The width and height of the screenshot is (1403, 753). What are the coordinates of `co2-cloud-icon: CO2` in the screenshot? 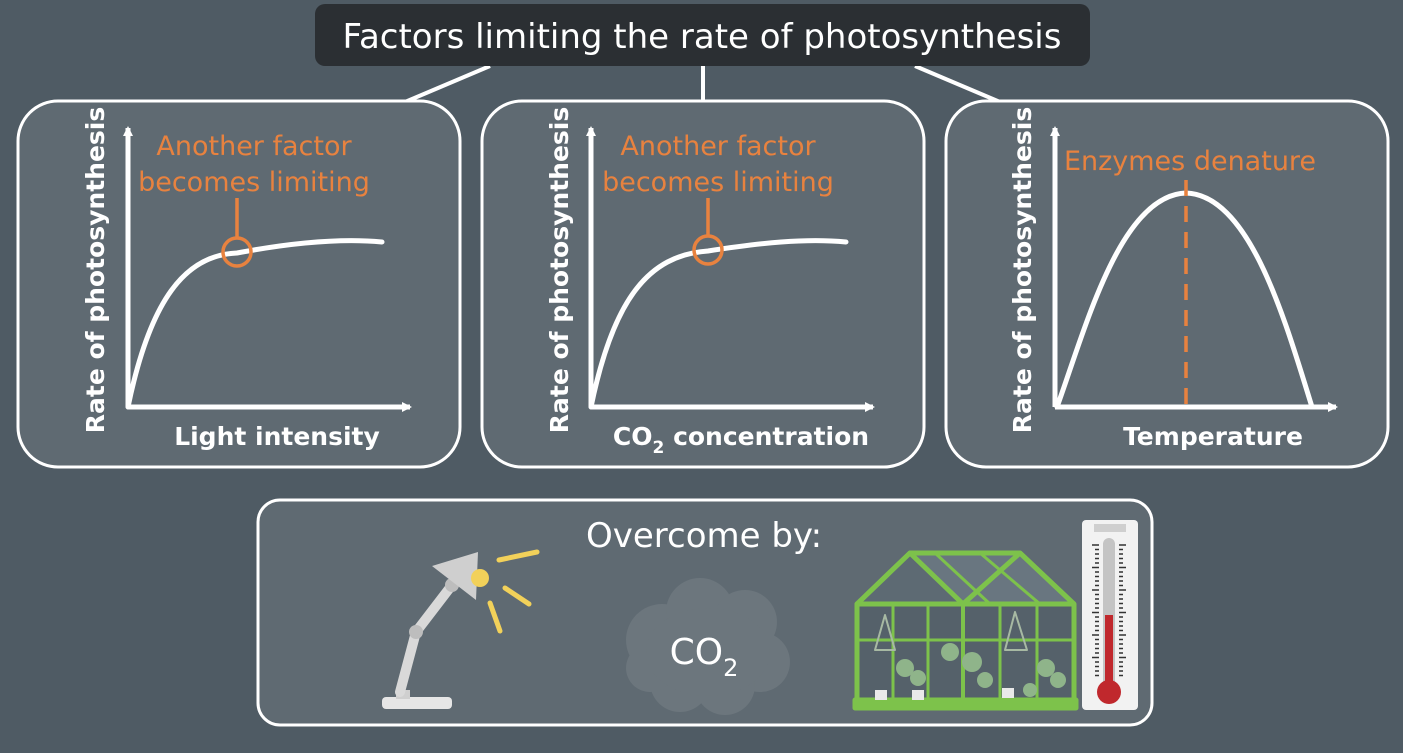 It's located at (708, 646).